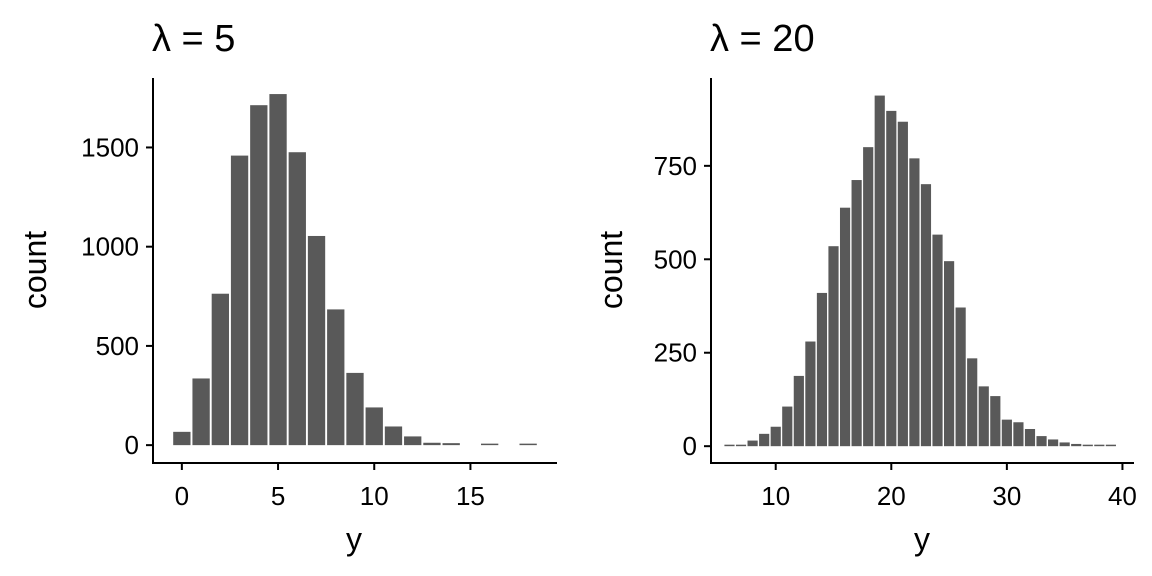 Image resolution: width=1152 pixels, height=576 pixels. Describe the element at coordinates (110, 247) in the screenshot. I see `y-tick-label: 1000` at that location.